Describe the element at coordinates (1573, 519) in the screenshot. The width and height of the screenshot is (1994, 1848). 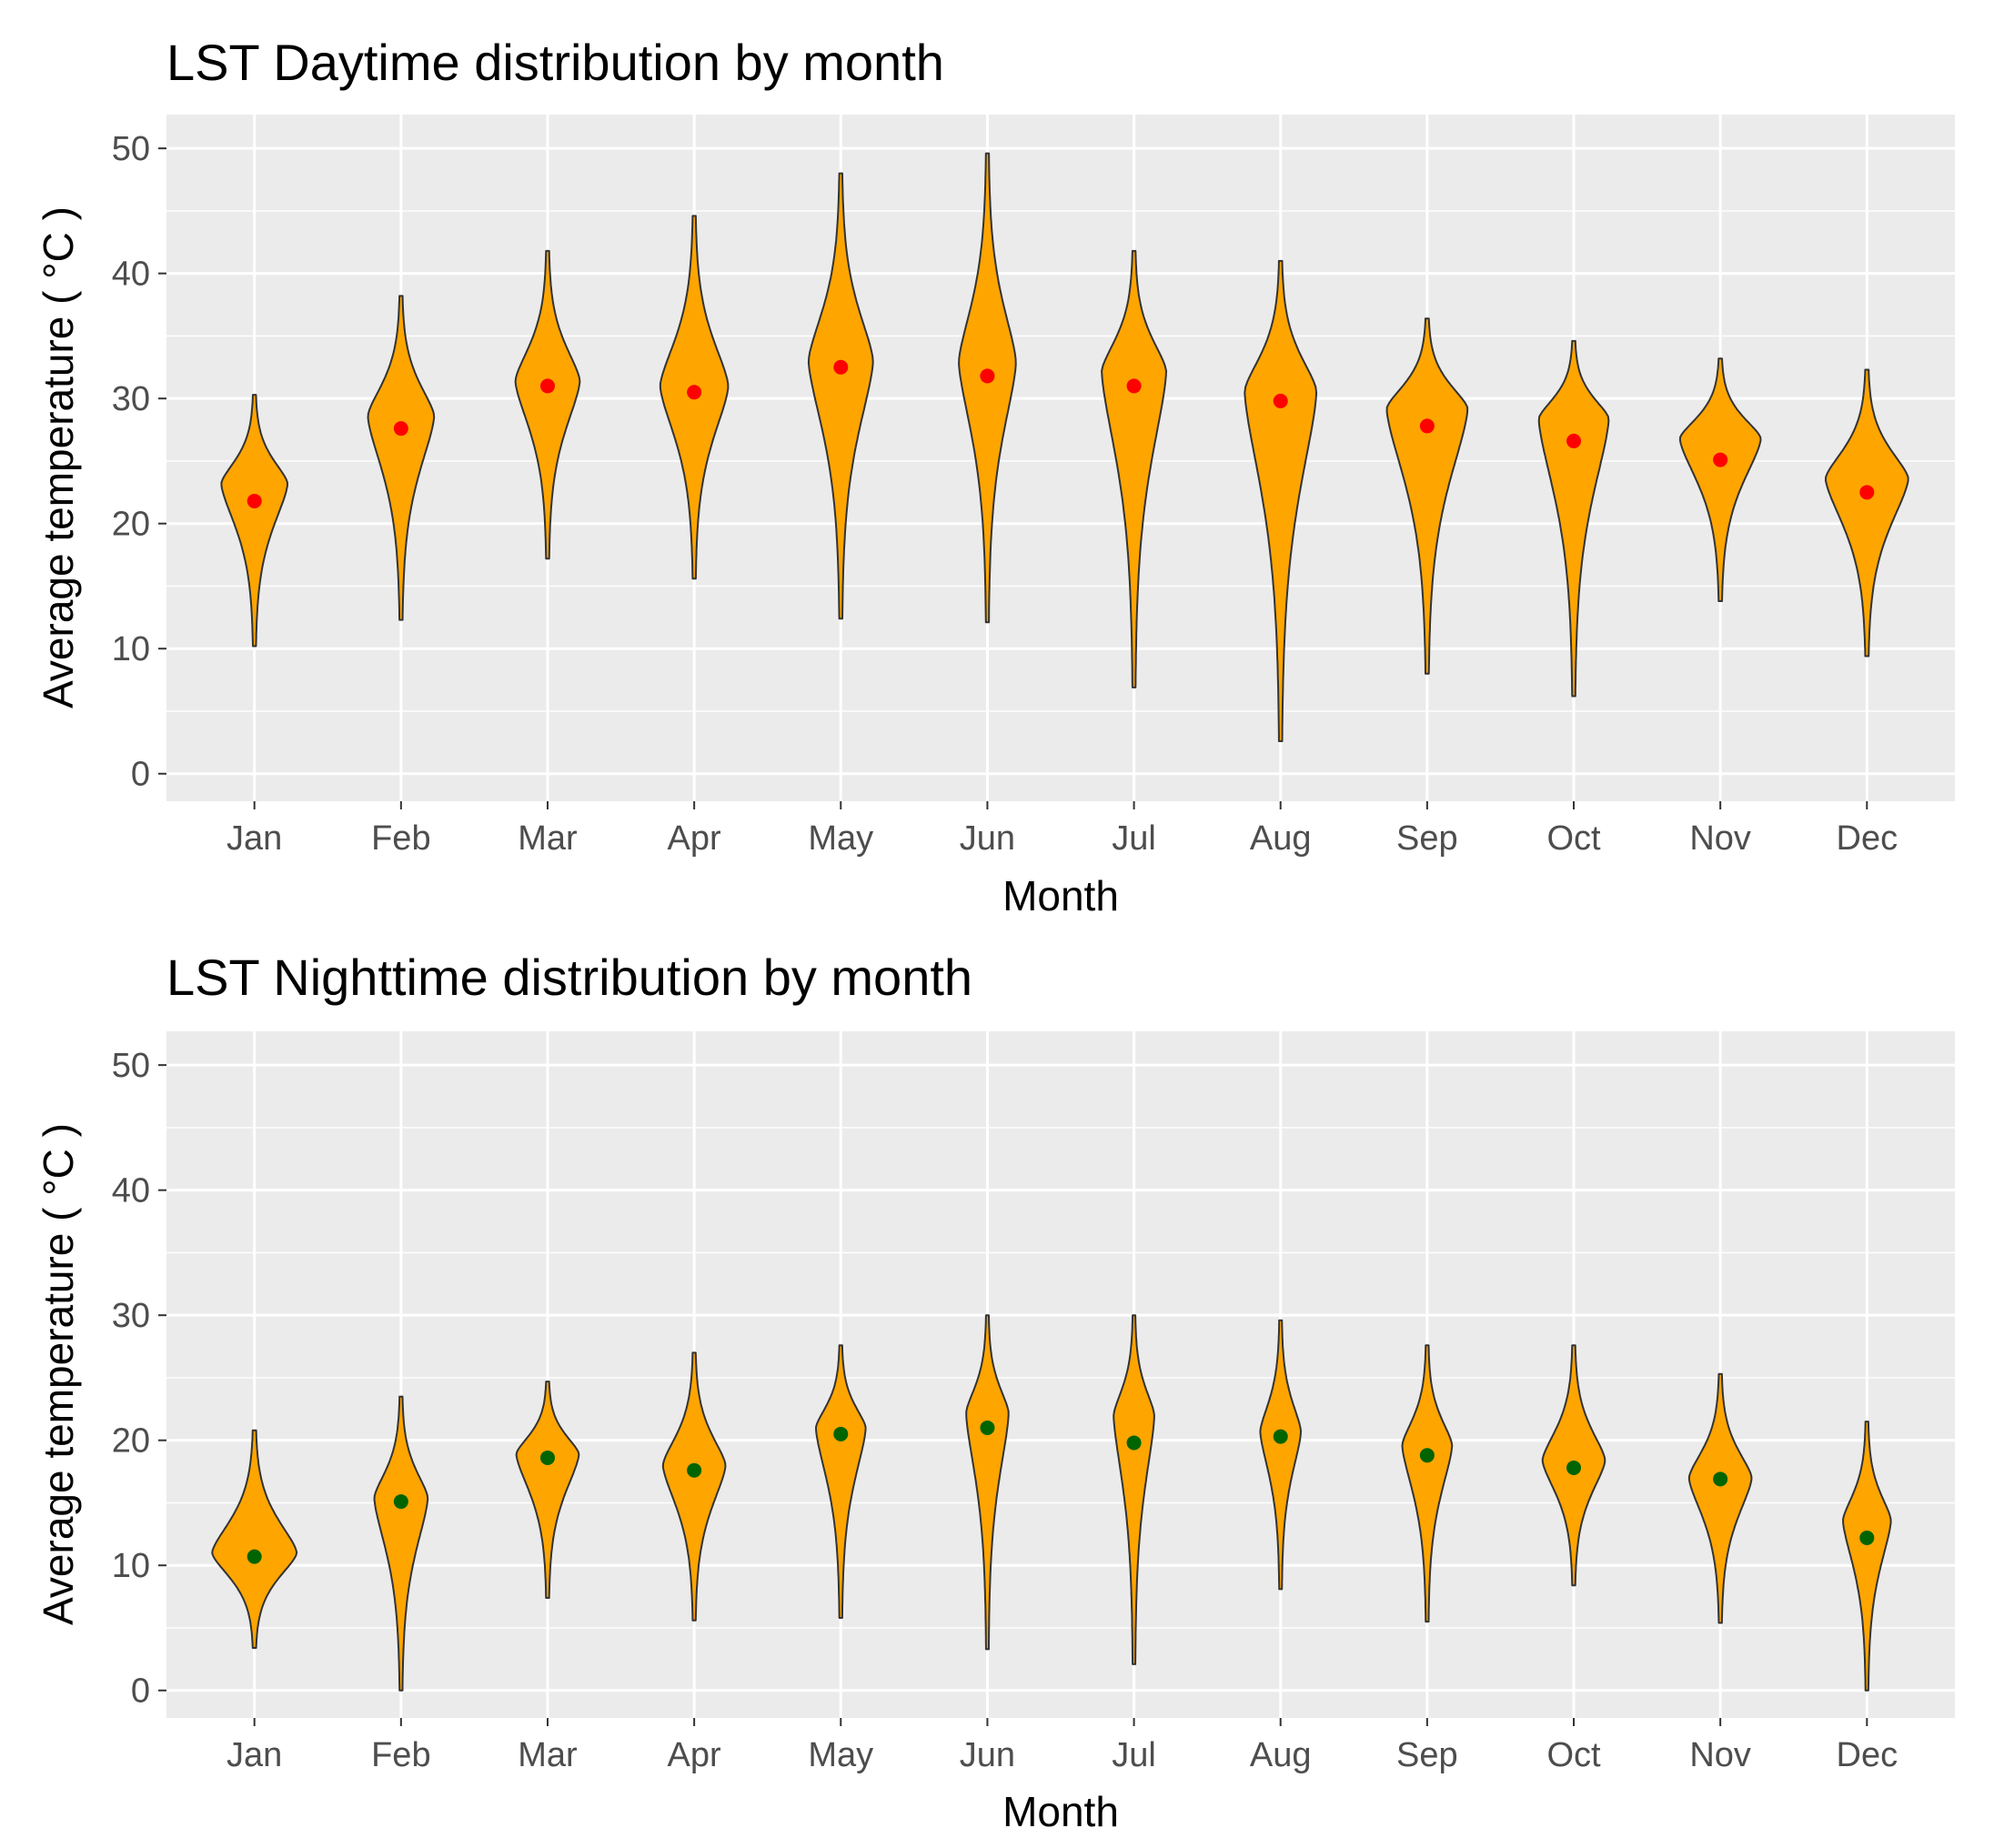
I see `violin-oct` at that location.